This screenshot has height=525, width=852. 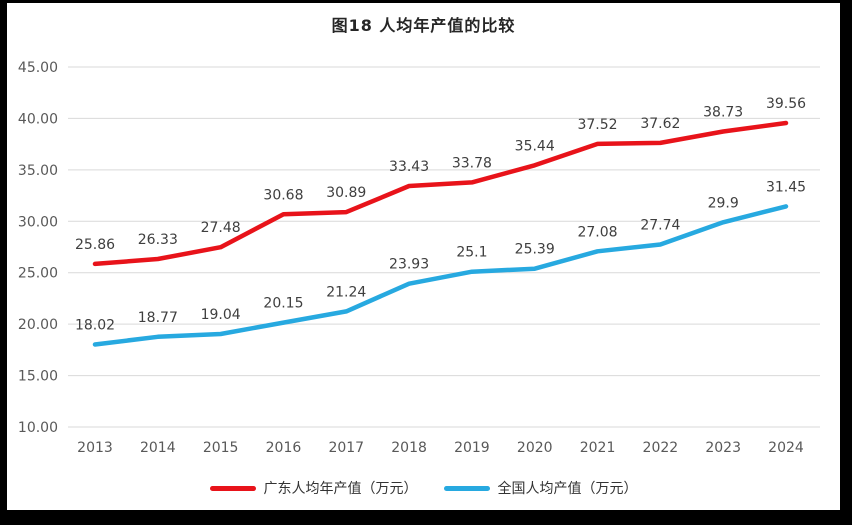 I want to click on y-tick-label: 45.00, so click(x=38, y=68).